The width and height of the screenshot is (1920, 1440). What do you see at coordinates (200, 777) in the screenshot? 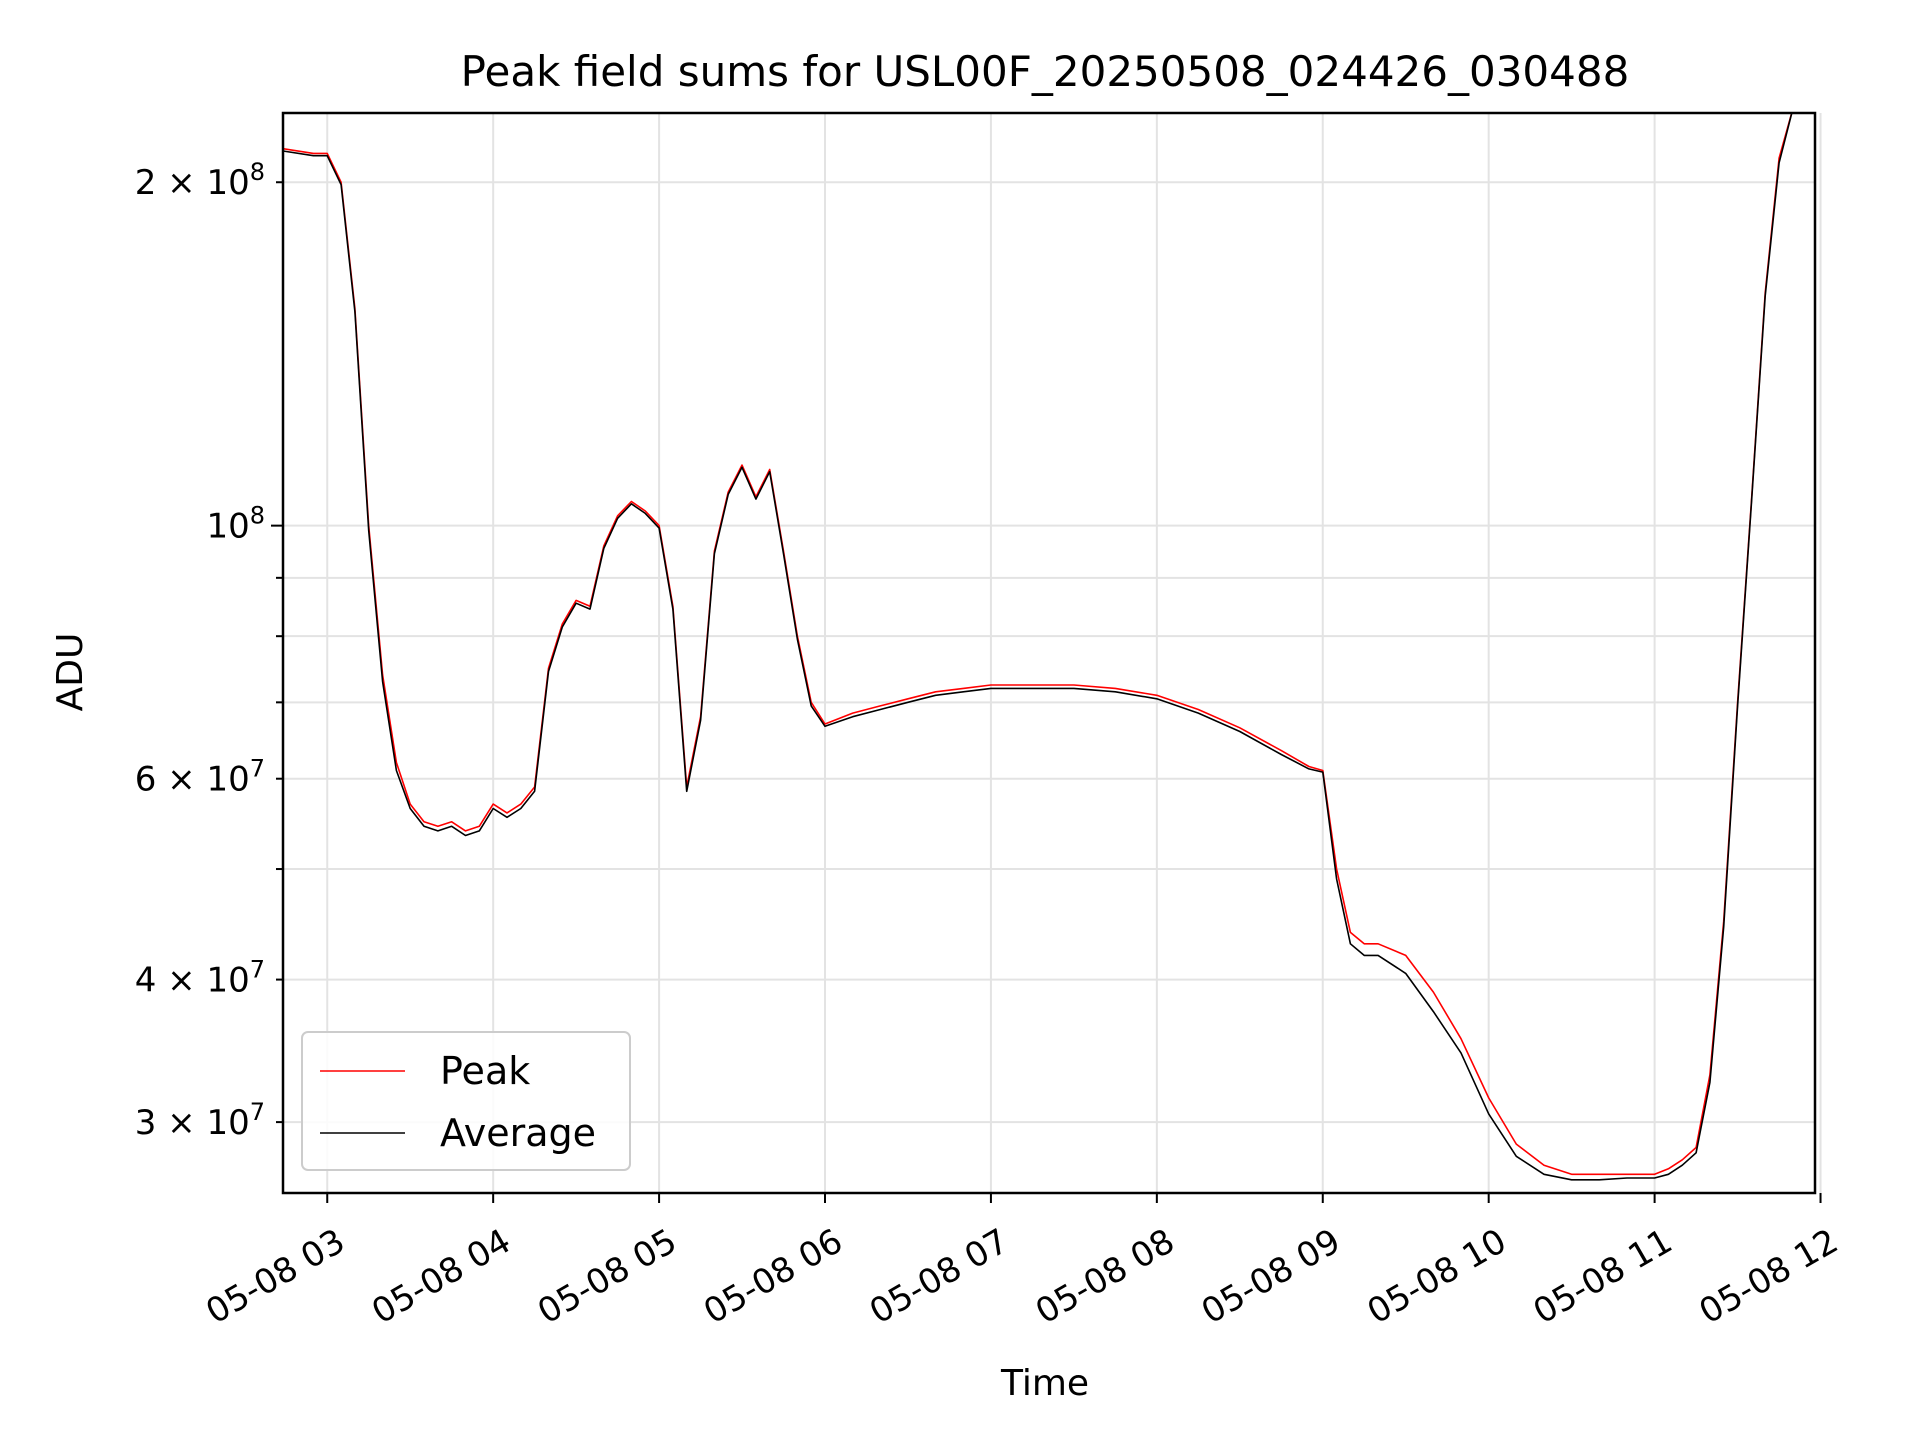
I see `y-tick-label: 6 × 107` at bounding box center [200, 777].